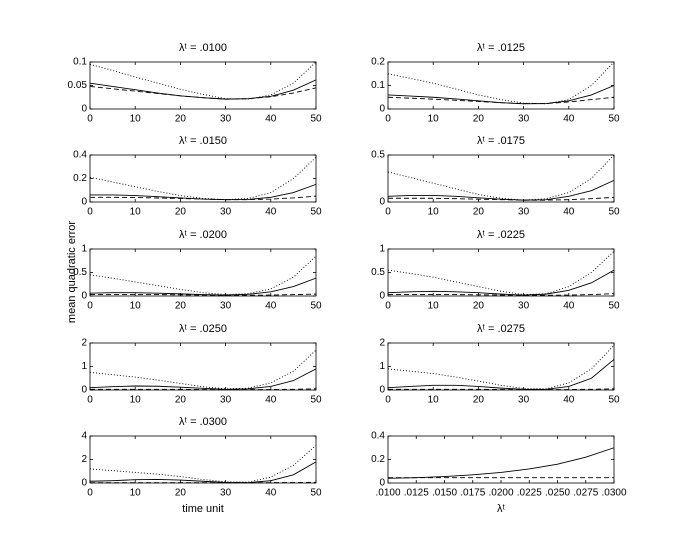  I want to click on y-tick-label: 0.05, so click(78, 85).